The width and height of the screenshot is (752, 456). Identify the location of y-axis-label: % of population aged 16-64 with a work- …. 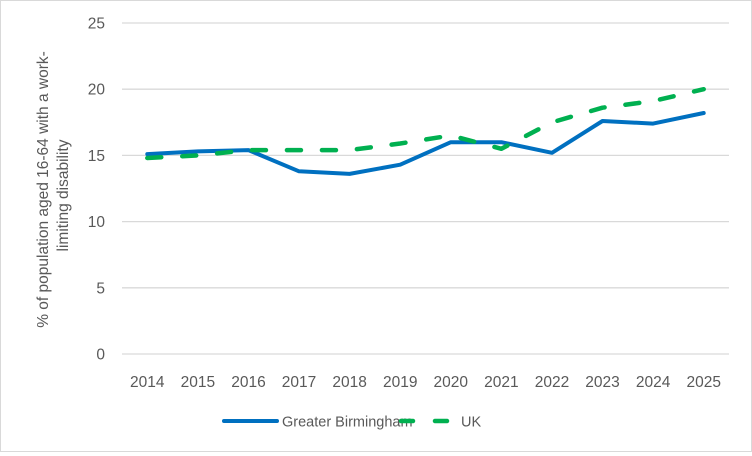
(53, 189).